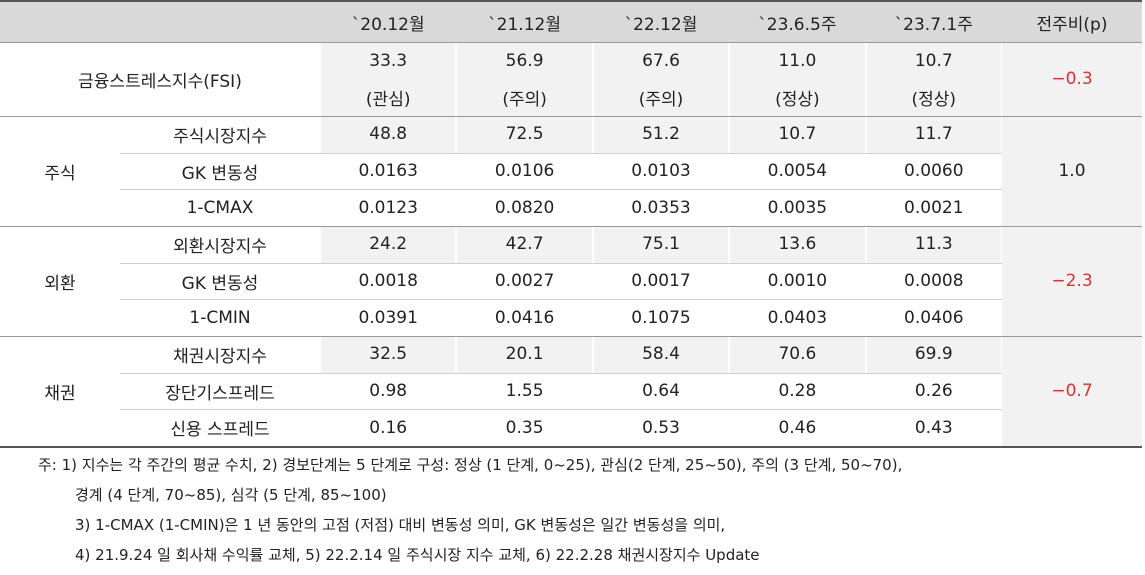 The width and height of the screenshot is (1145, 575). I want to click on value-cell: 0.35, so click(524, 427).